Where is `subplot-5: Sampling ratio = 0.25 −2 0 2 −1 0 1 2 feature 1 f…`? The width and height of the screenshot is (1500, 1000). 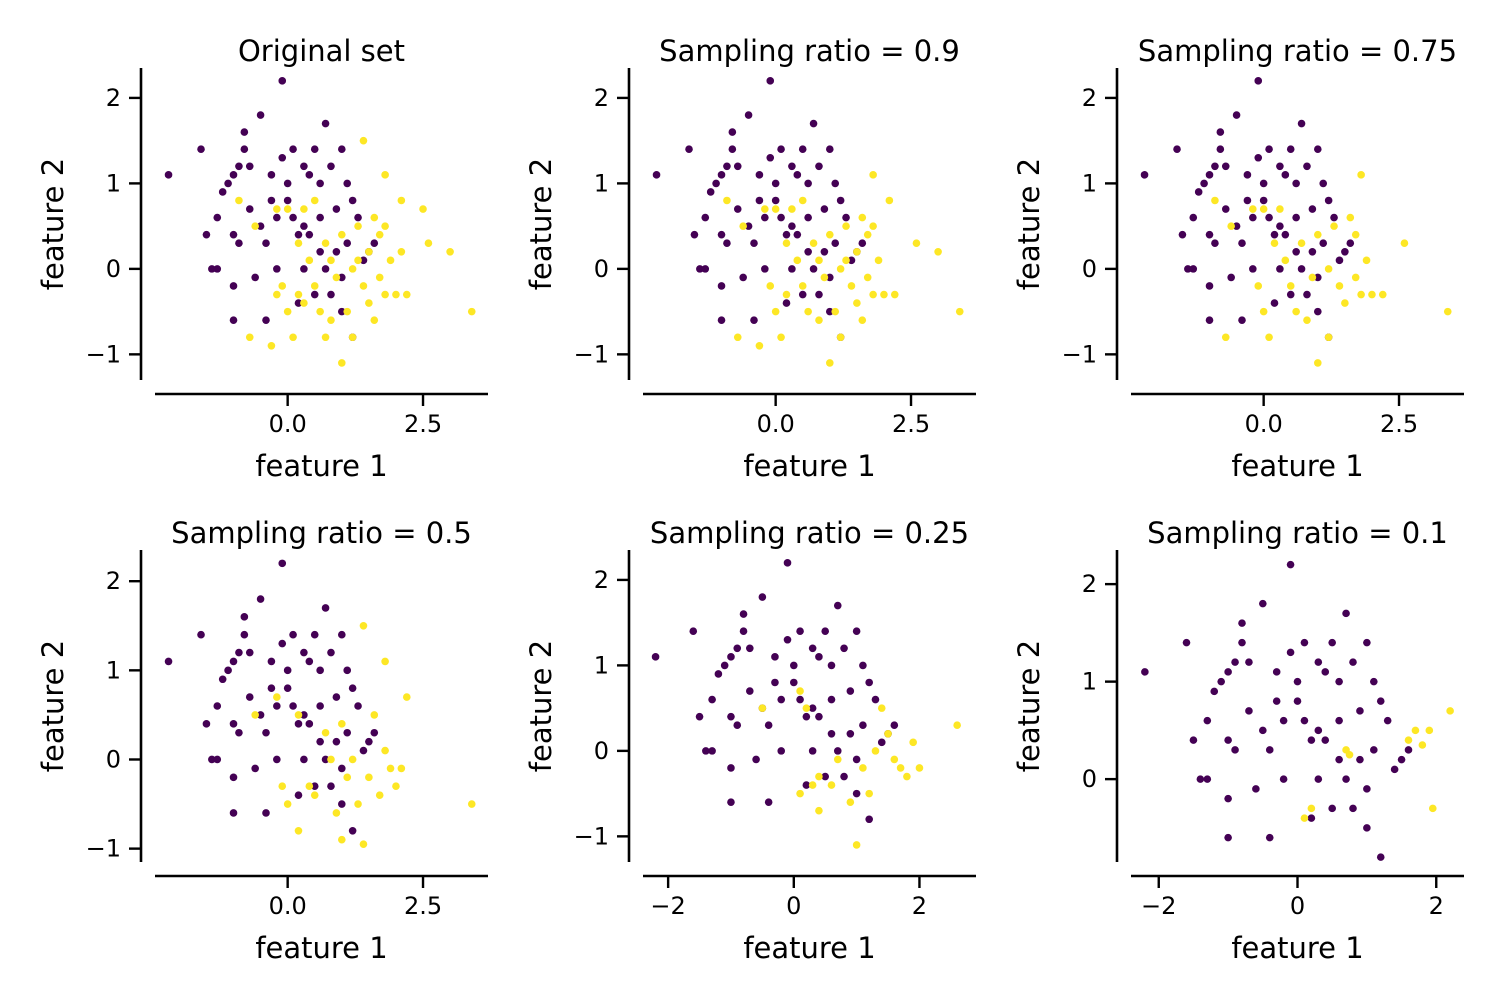 subplot-5: Sampling ratio = 0.25 −2 0 2 −1 0 1 2 feature 1 f… is located at coordinates (750, 740).